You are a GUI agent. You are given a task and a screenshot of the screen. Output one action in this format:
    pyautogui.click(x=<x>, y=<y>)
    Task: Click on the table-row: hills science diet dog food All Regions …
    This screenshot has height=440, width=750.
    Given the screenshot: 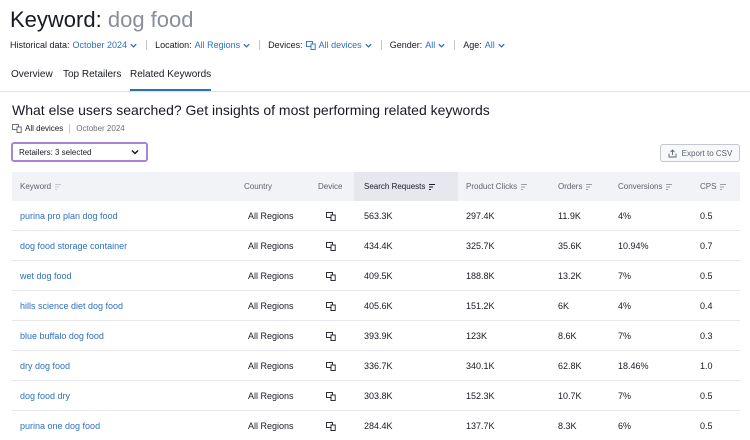 What is the action you would take?
    pyautogui.click(x=376, y=306)
    